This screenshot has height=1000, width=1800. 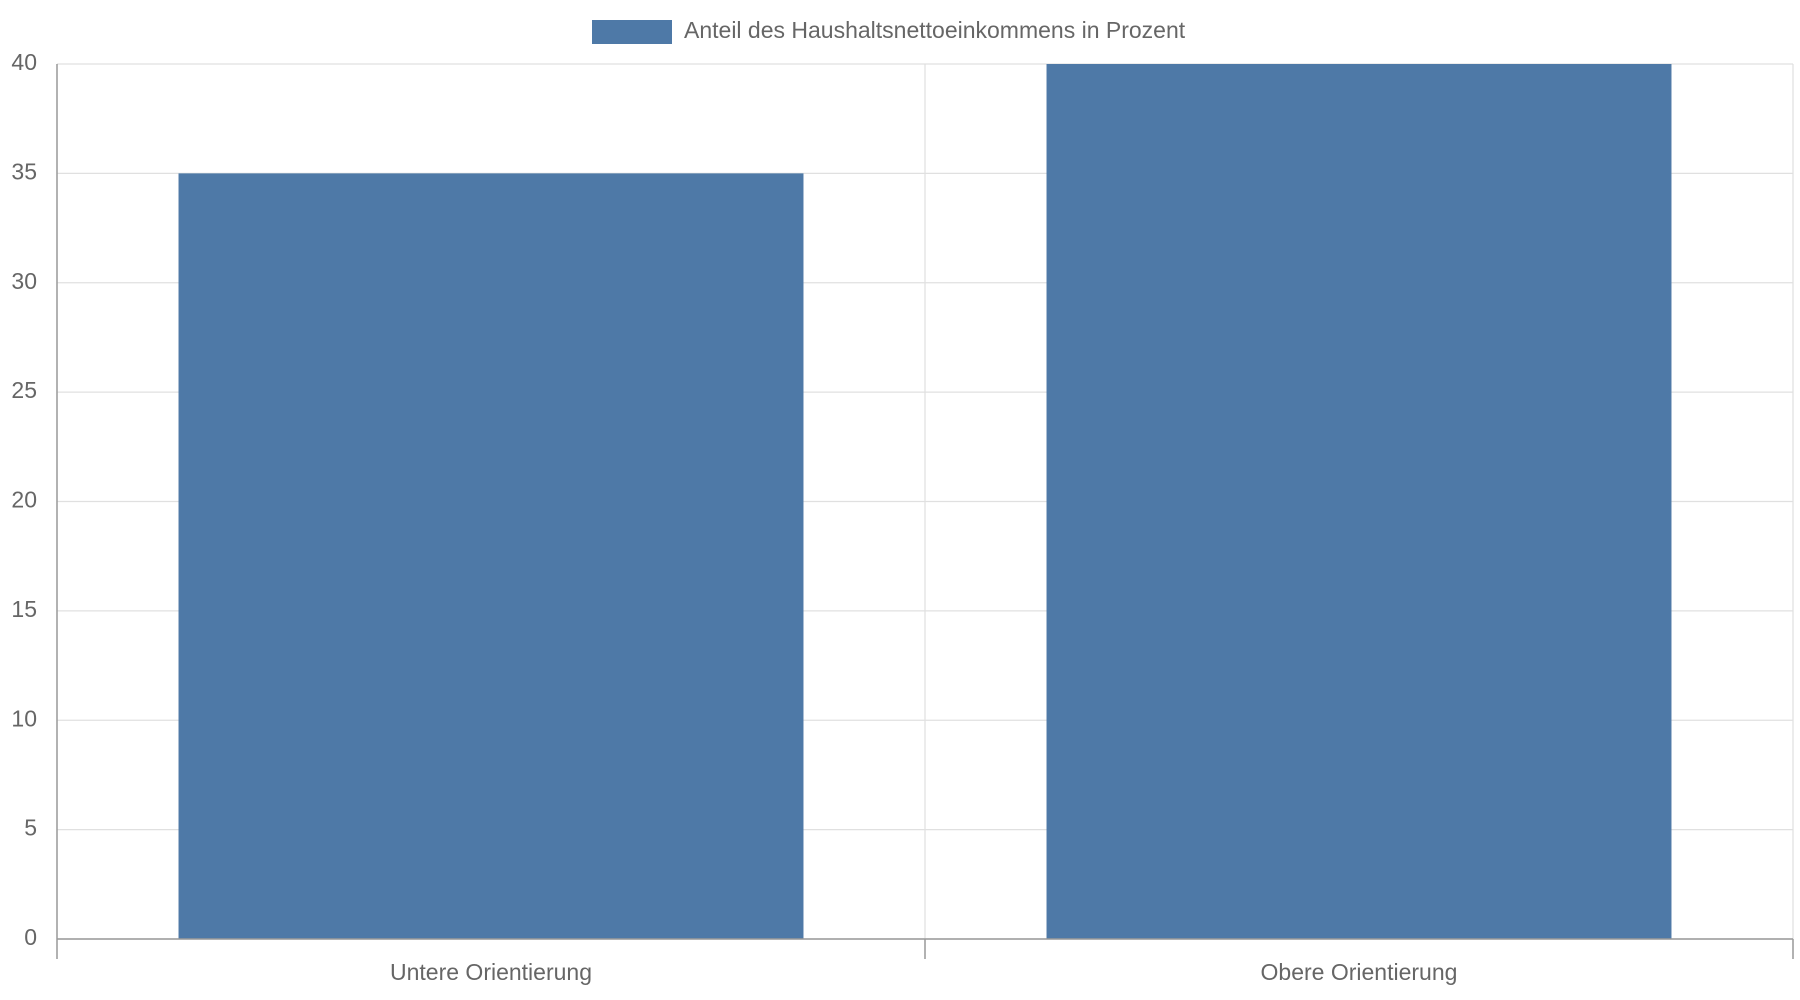 What do you see at coordinates (24, 500) in the screenshot?
I see `y-tick-label: 20` at bounding box center [24, 500].